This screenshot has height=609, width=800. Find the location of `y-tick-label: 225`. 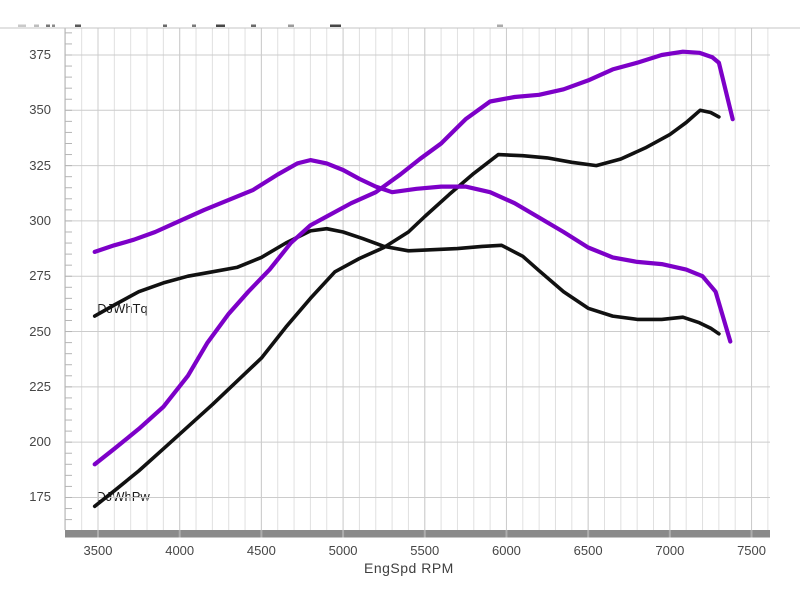

y-tick-label: 225 is located at coordinates (40, 386).